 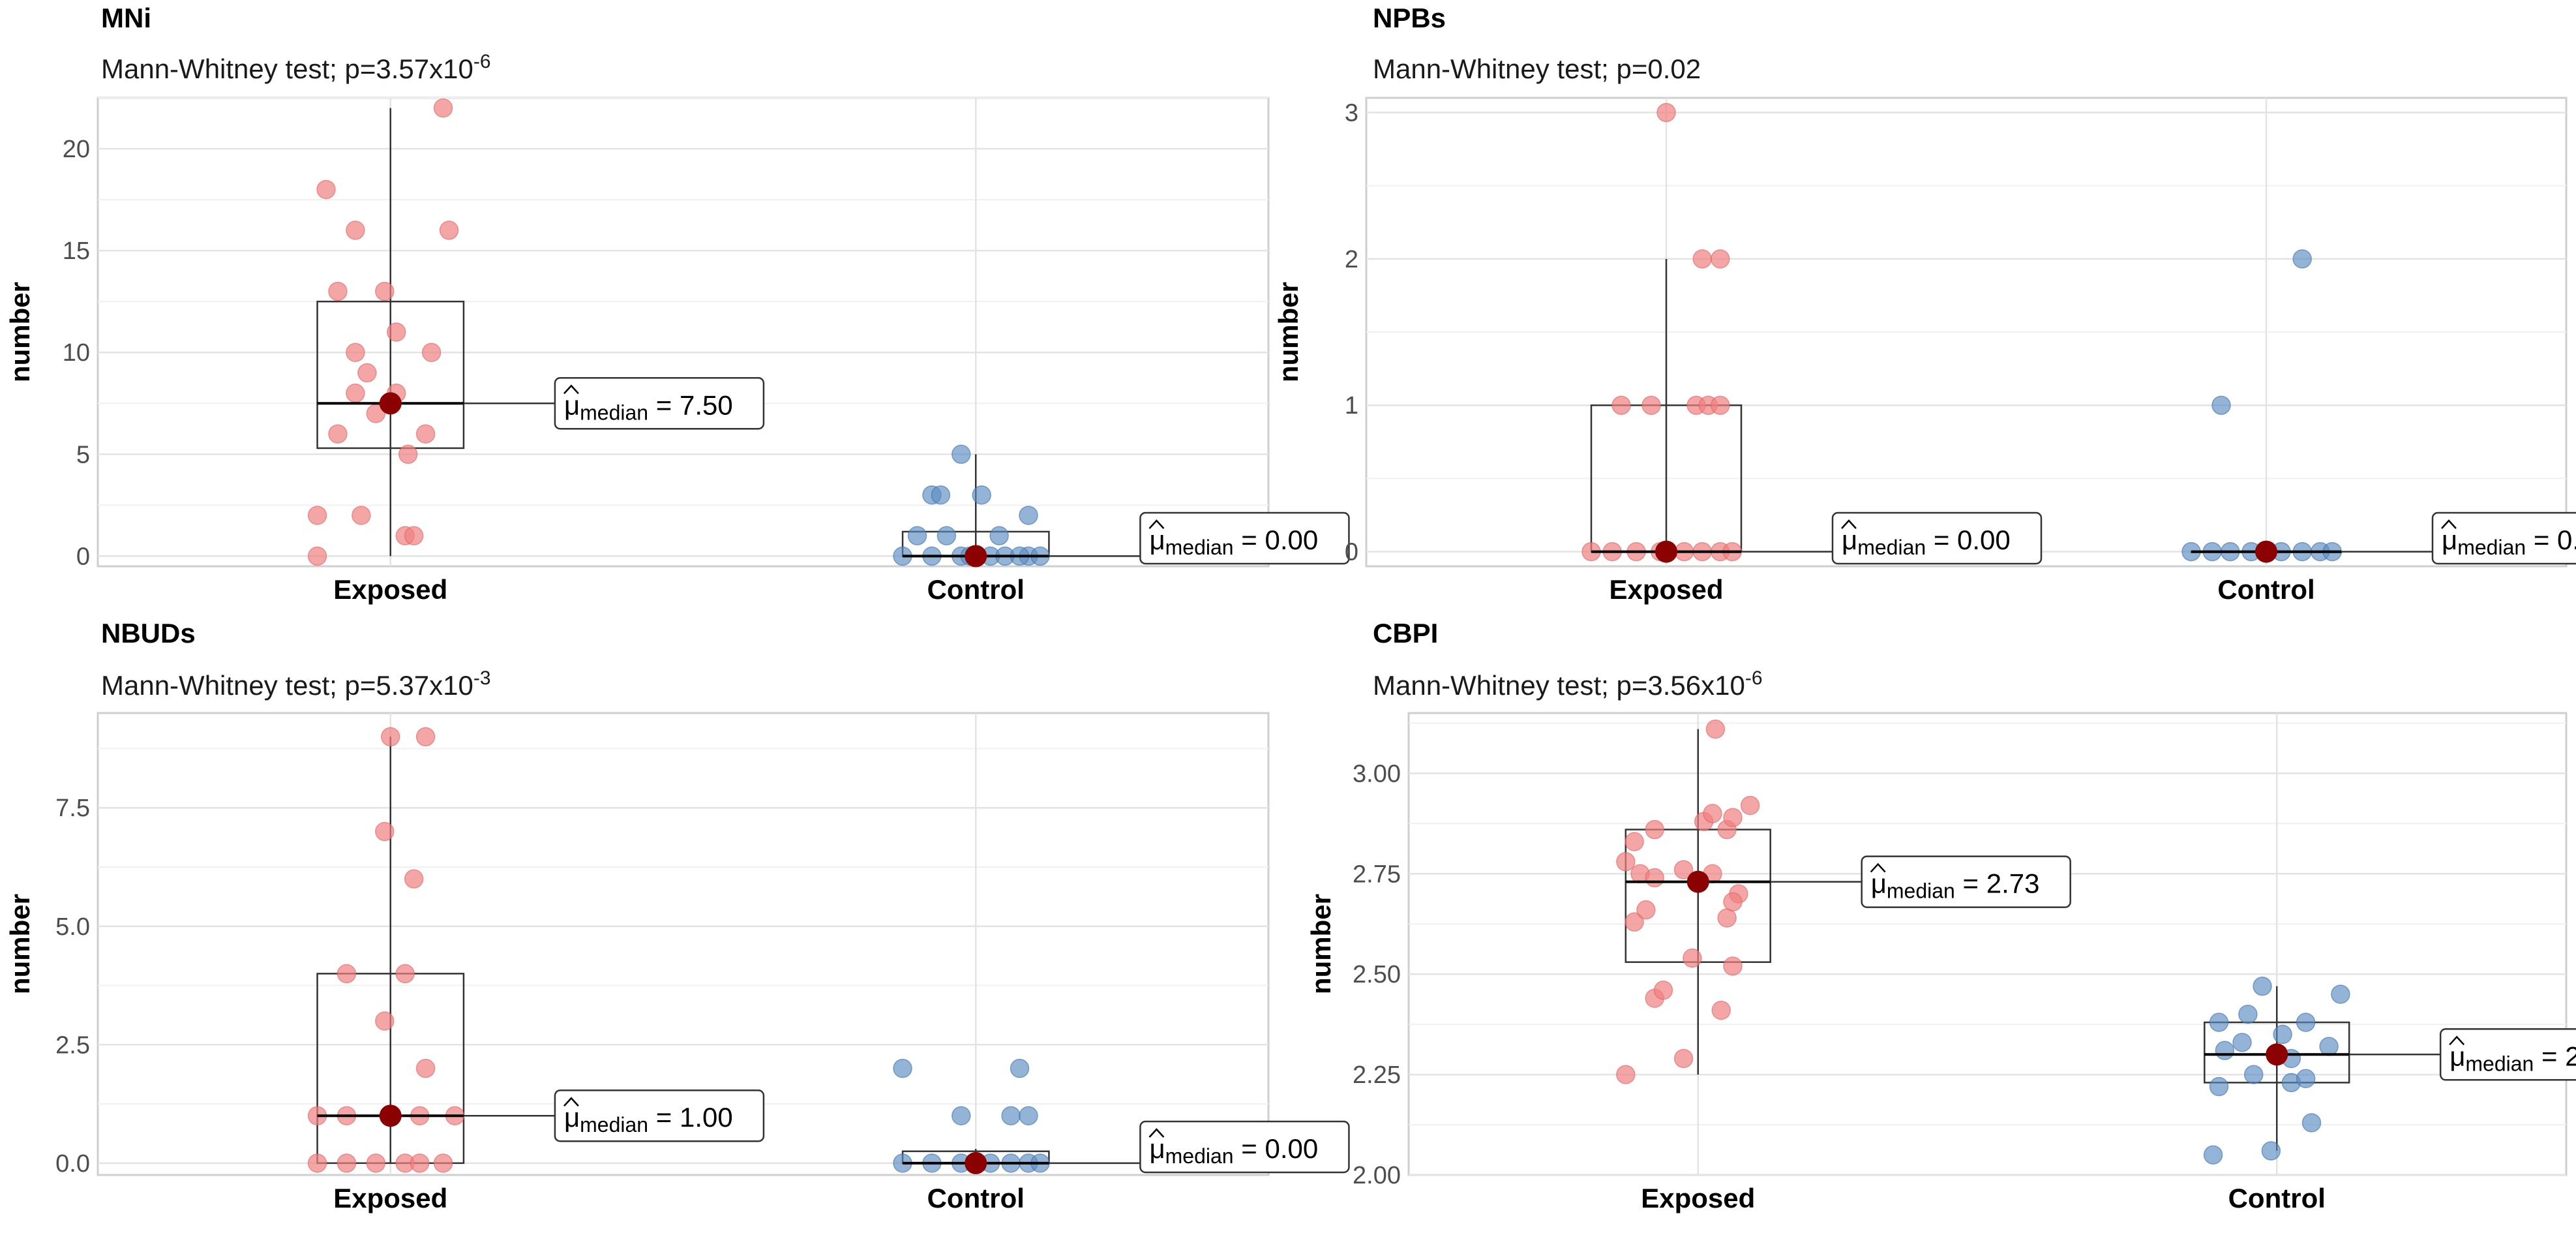 I want to click on panel-subtitle: Mann-Whitney test; p=3.57x10-6, so click(x=296, y=67).